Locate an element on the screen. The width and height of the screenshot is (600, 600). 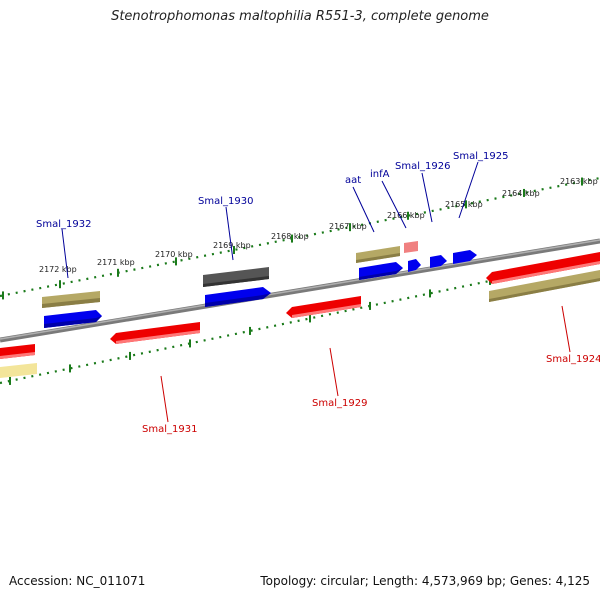
gene-label: Smal_1924 is located at coordinates (573, 359).